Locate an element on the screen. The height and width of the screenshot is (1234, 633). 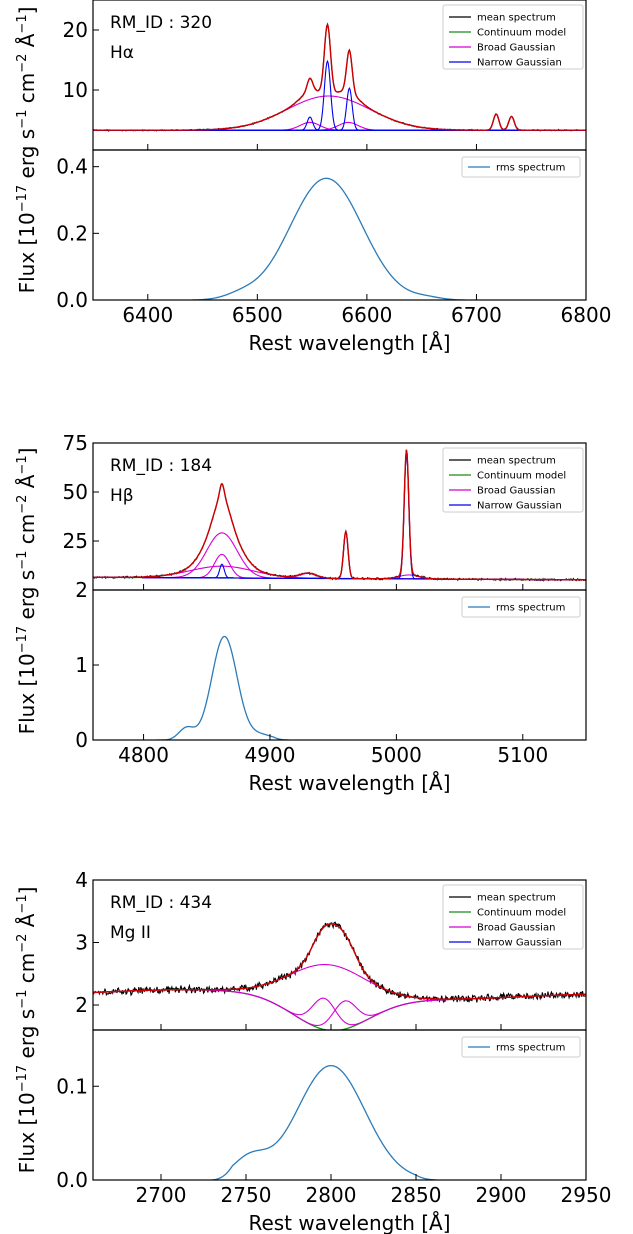
x-tick-label: 5100 is located at coordinates (522, 755).